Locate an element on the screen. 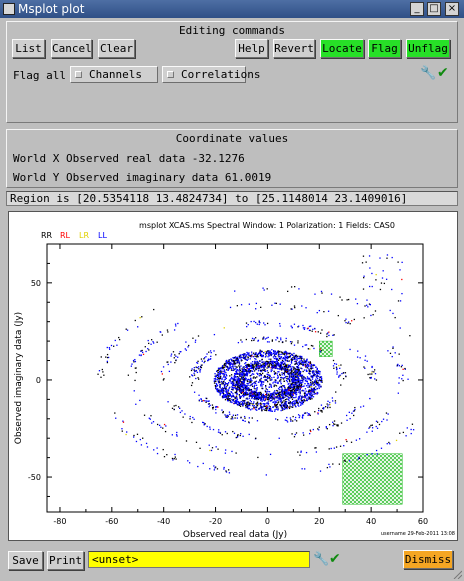 The width and height of the screenshot is (464, 581). channels-checkbox: Channels is located at coordinates (114, 74).